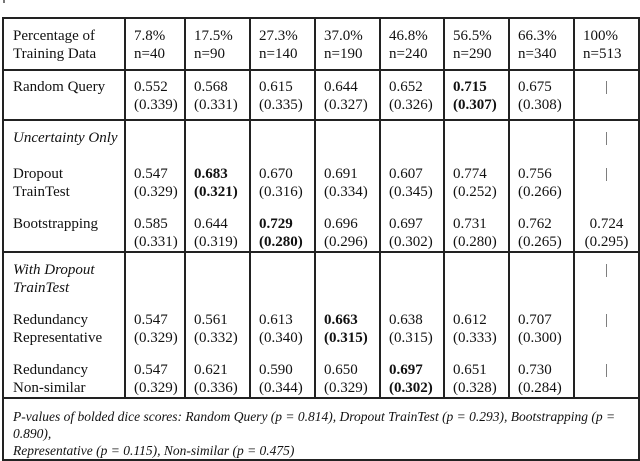  I want to click on mean-value: 0.731, so click(470, 224).